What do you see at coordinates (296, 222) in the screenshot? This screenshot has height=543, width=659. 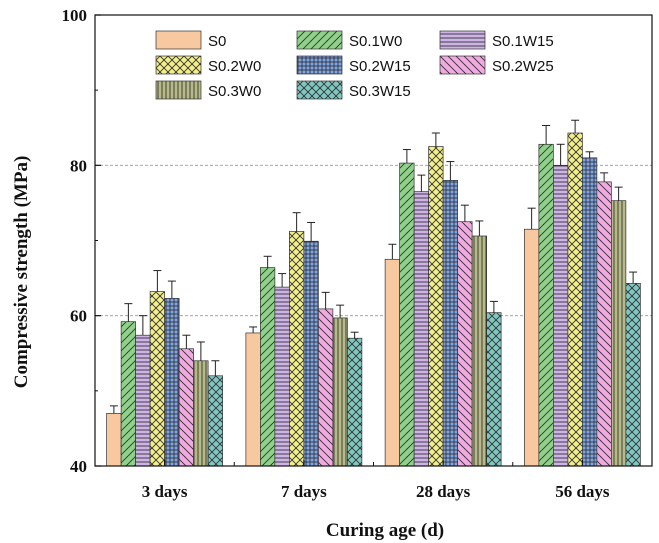 I see `error-bar-s0-2w0-7-days` at bounding box center [296, 222].